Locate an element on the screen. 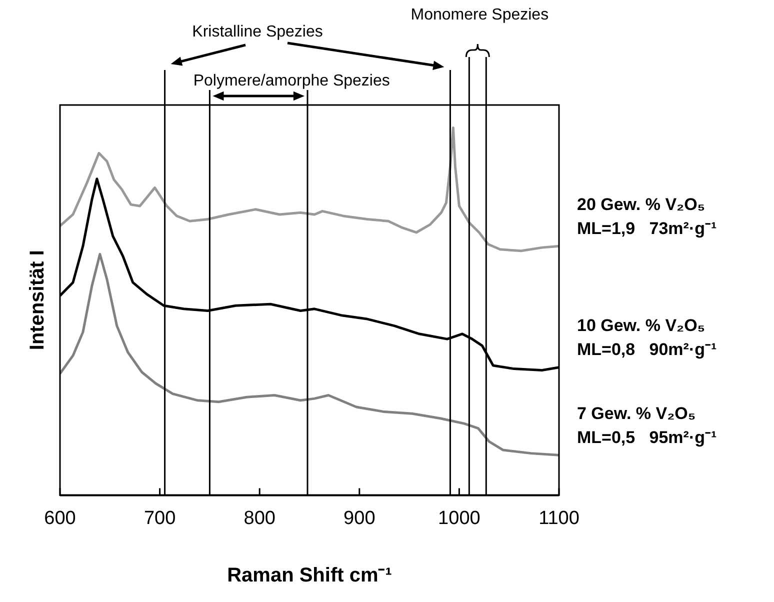 This screenshot has width=774, height=602. y-axis-title: Intensität I is located at coordinates (37, 300).